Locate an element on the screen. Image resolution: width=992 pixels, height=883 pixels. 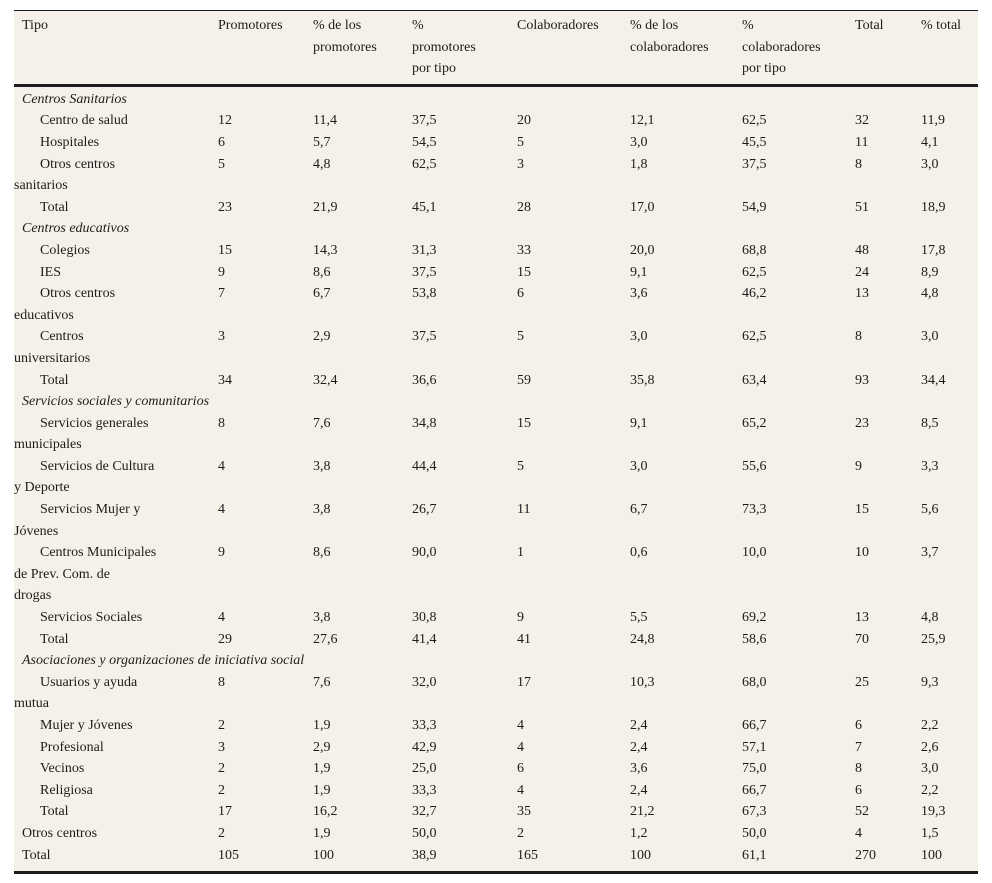
cell-value: 2,2 is located at coordinates (930, 790).